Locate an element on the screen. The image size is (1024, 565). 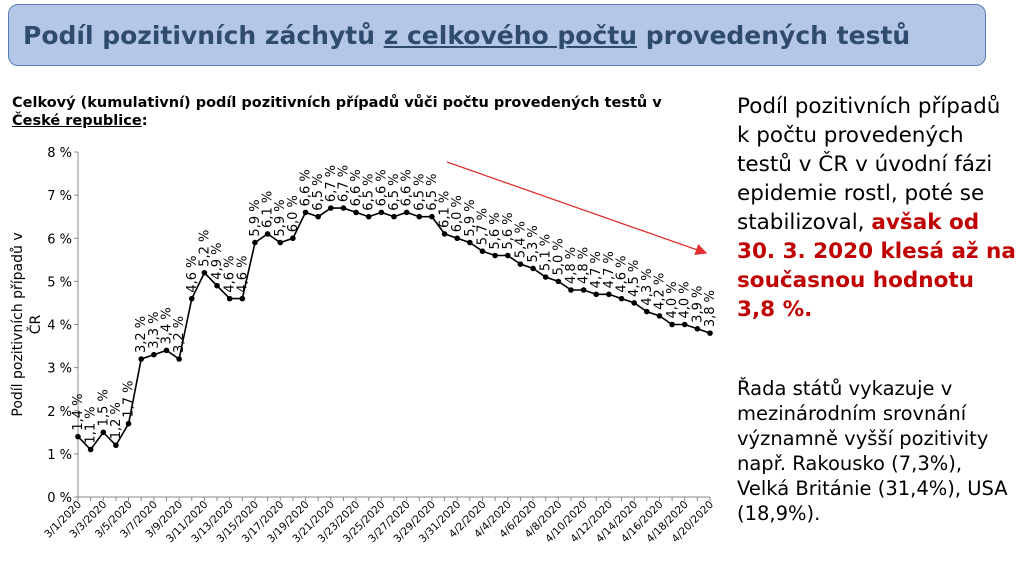
data-label: 1,5 % is located at coordinates (103, 407).